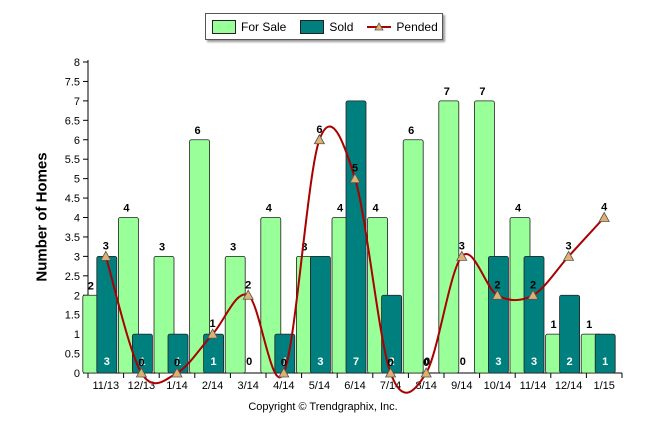  Describe the element at coordinates (319, 386) in the screenshot. I see `x-tick-label: 5/14` at that location.